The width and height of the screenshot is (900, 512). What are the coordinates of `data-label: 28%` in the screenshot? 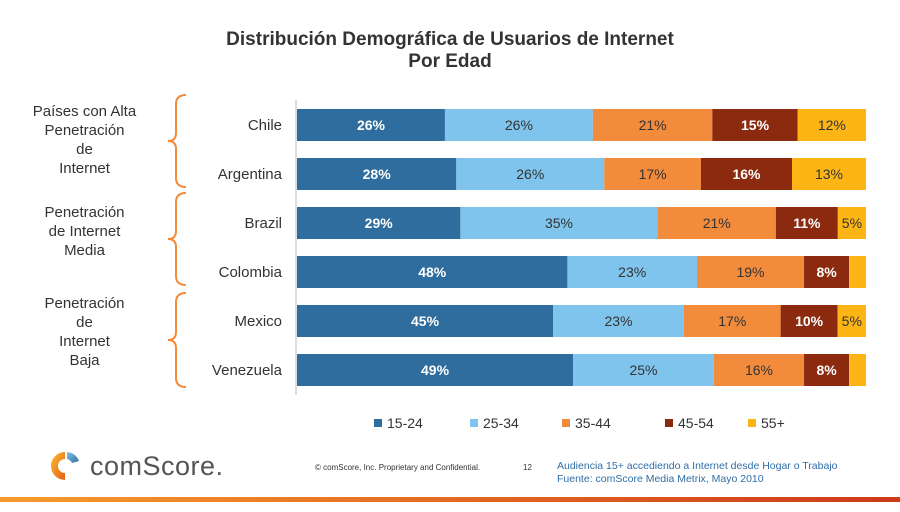 It's located at (377, 174).